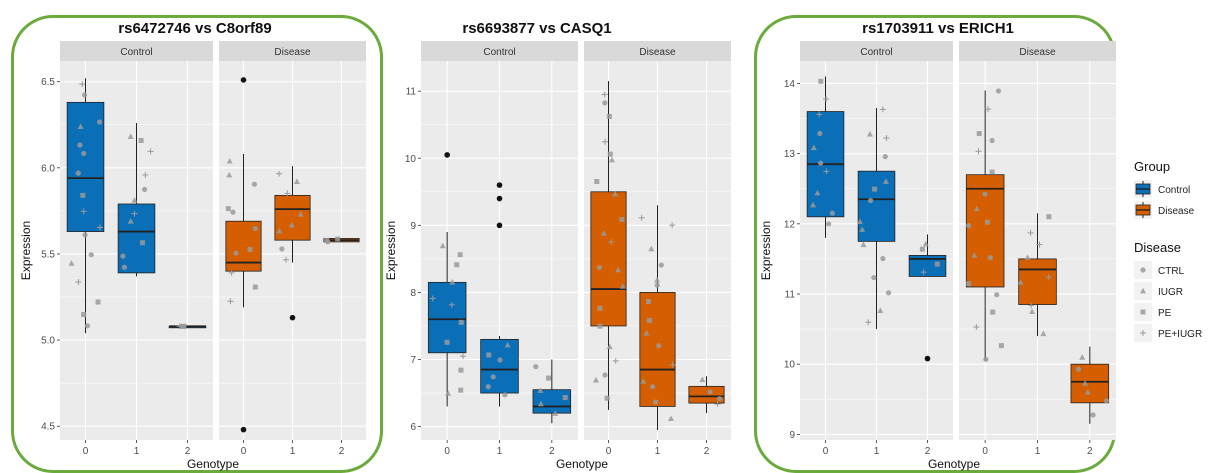 The image size is (1210, 473). Describe the element at coordinates (413, 293) in the screenshot. I see `y-tick-label: 8` at that location.